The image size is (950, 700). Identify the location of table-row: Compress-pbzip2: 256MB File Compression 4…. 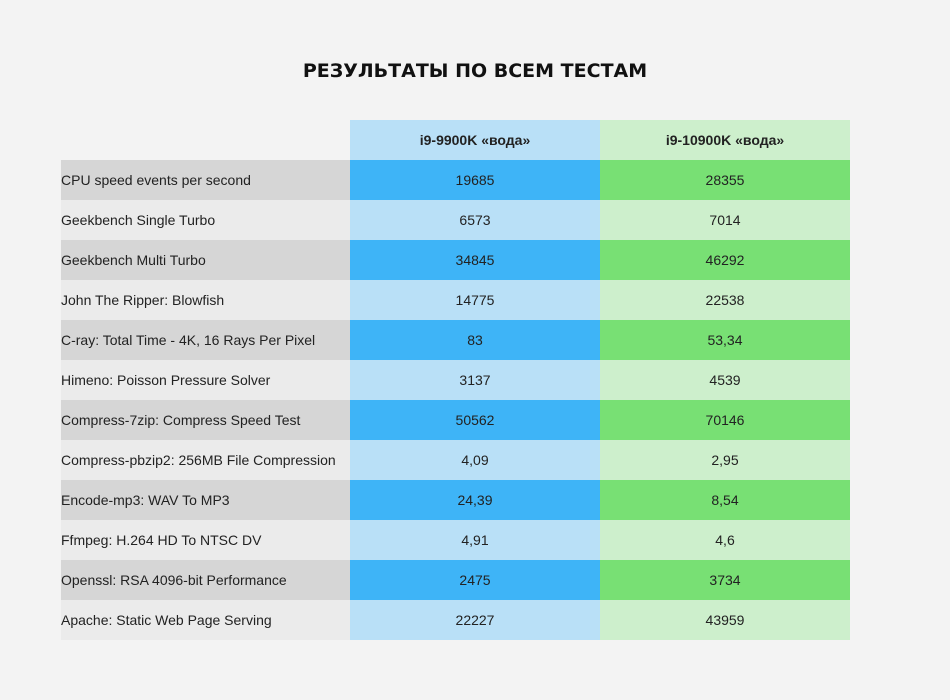
(455, 460).